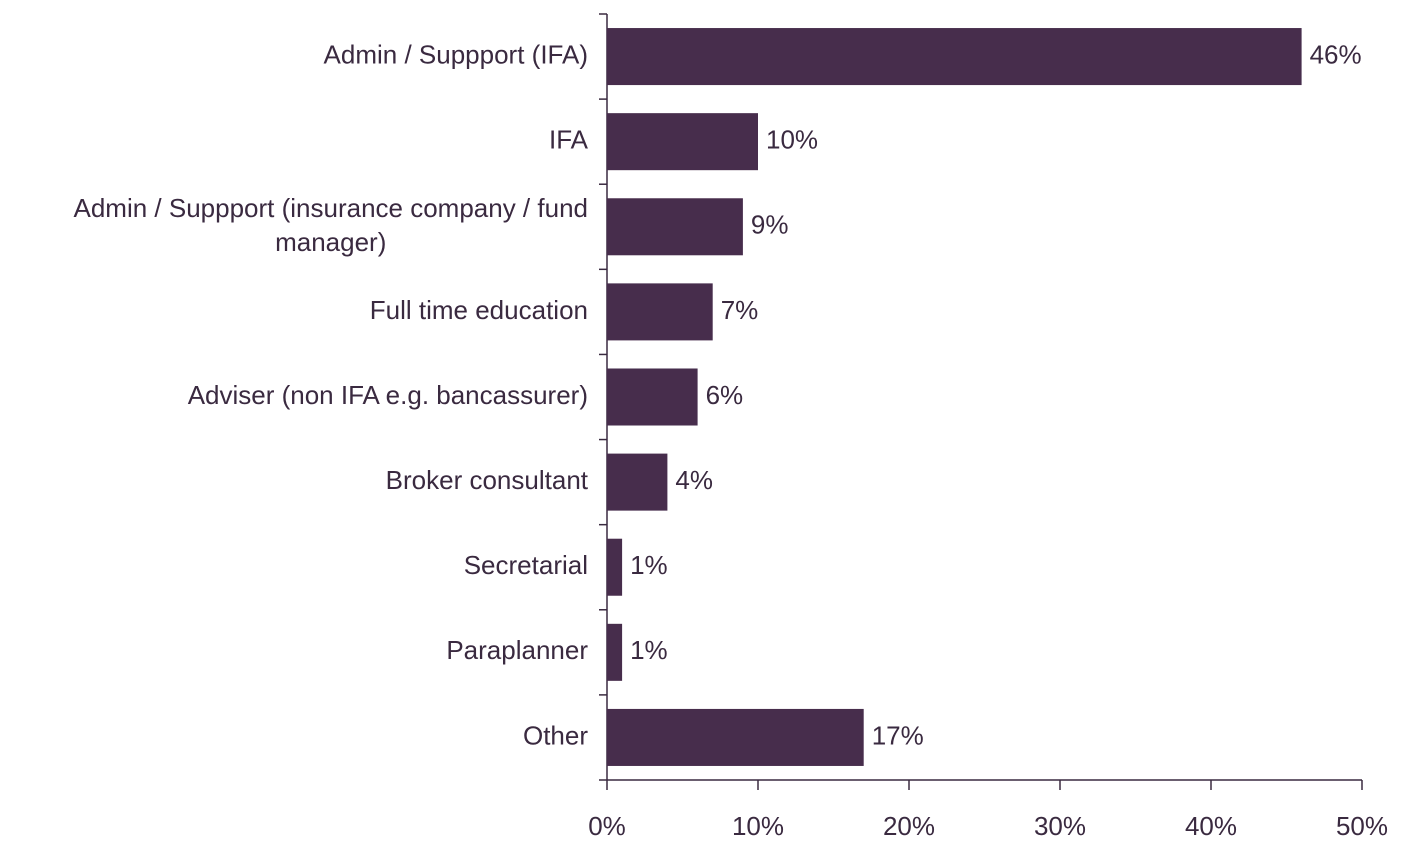  I want to click on y-tick-label: Admin / Suppport (IFA), so click(456, 54).